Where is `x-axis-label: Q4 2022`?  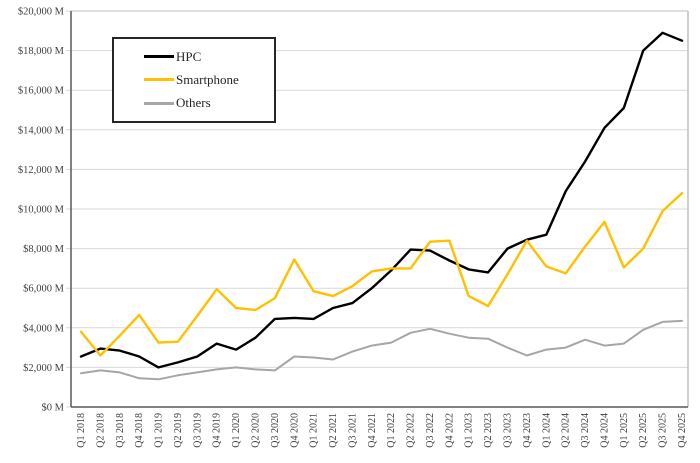
x-axis-label: Q4 2022 is located at coordinates (449, 430).